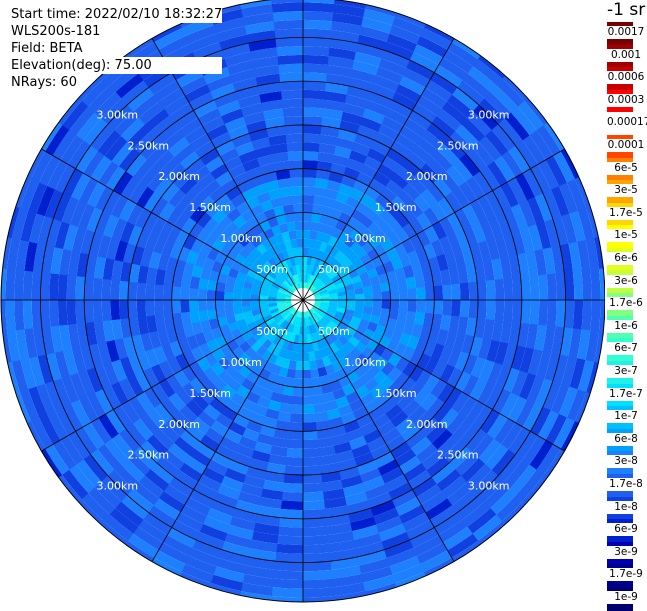  Describe the element at coordinates (396, 207) in the screenshot. I see `range-ring-label: 1.50km` at that location.